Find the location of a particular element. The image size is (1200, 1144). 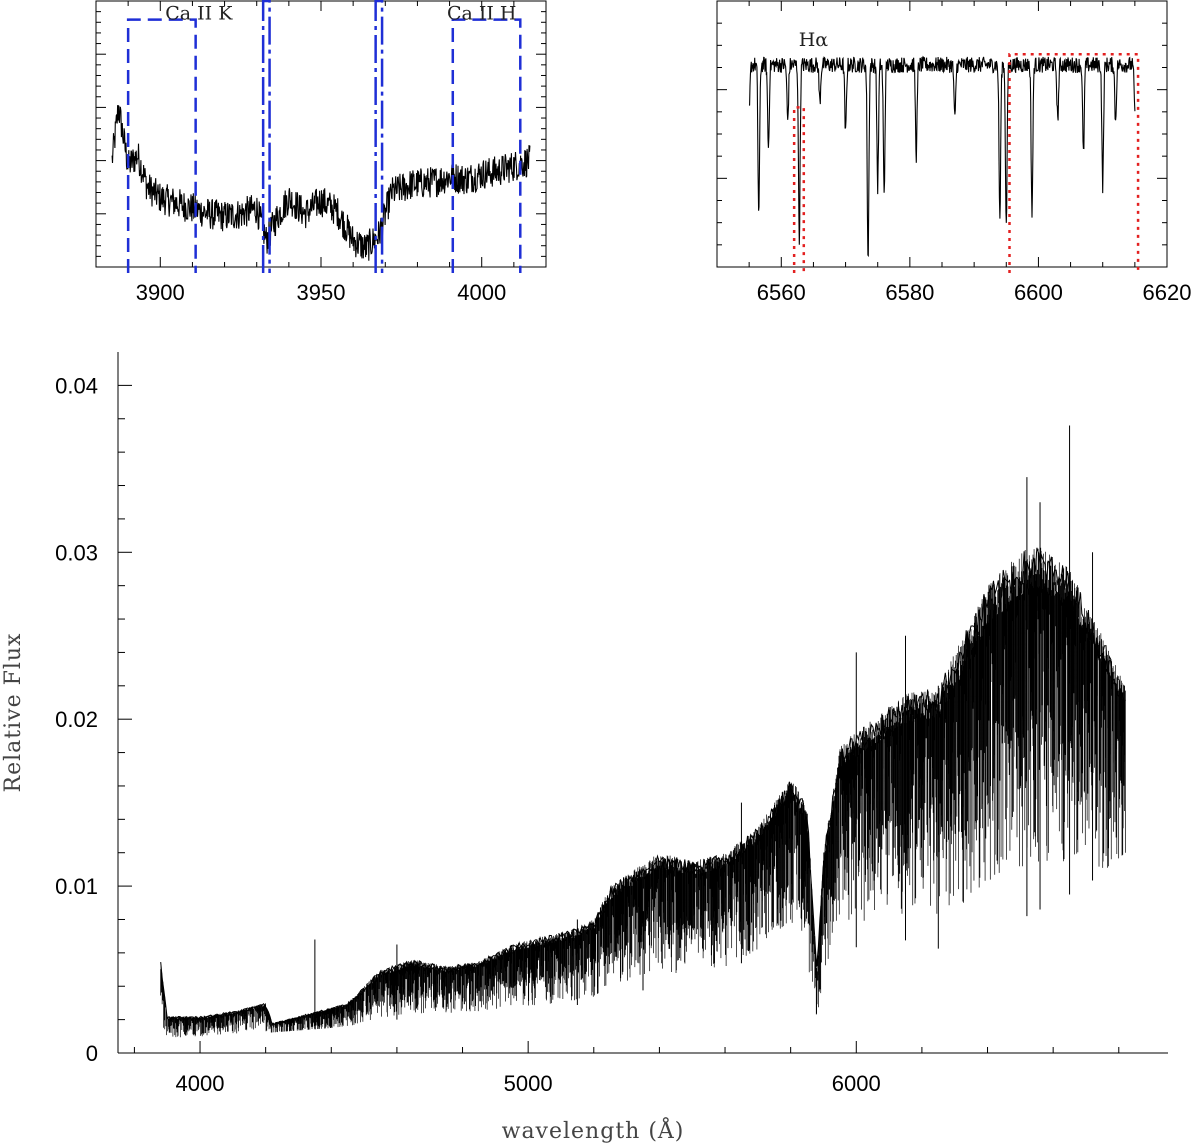

line-annotation: Hα is located at coordinates (814, 40).